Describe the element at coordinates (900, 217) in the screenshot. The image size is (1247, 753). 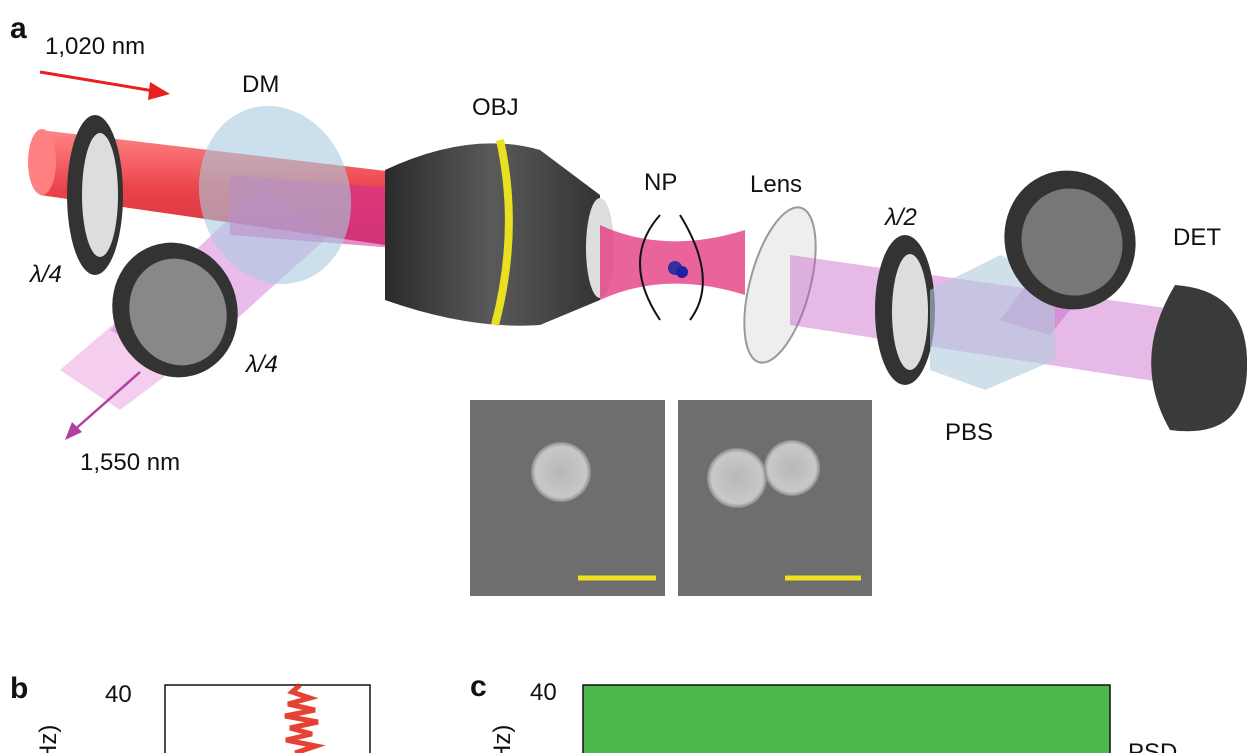
I see `label-half-wave: λ/2` at that location.